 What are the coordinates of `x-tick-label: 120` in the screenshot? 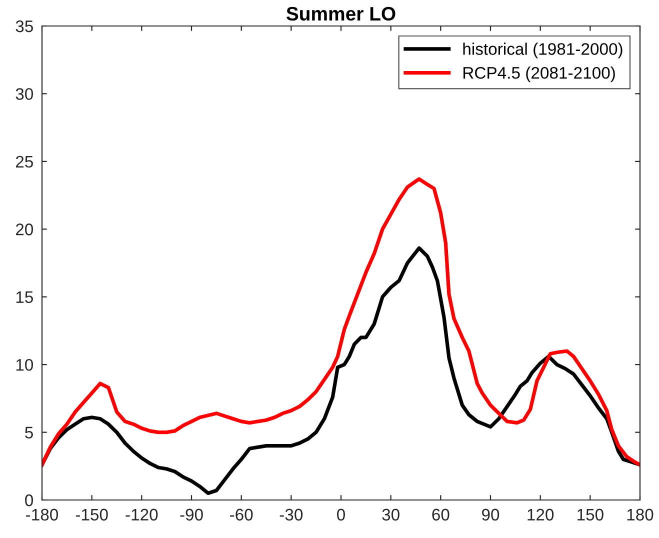 It's located at (541, 514).